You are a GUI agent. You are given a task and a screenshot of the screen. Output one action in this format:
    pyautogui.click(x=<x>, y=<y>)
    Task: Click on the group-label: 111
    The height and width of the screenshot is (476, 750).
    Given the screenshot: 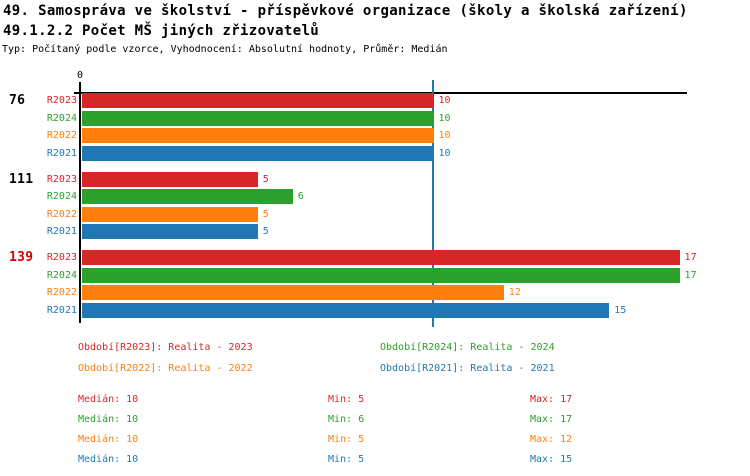 What is the action you would take?
    pyautogui.click(x=21, y=179)
    